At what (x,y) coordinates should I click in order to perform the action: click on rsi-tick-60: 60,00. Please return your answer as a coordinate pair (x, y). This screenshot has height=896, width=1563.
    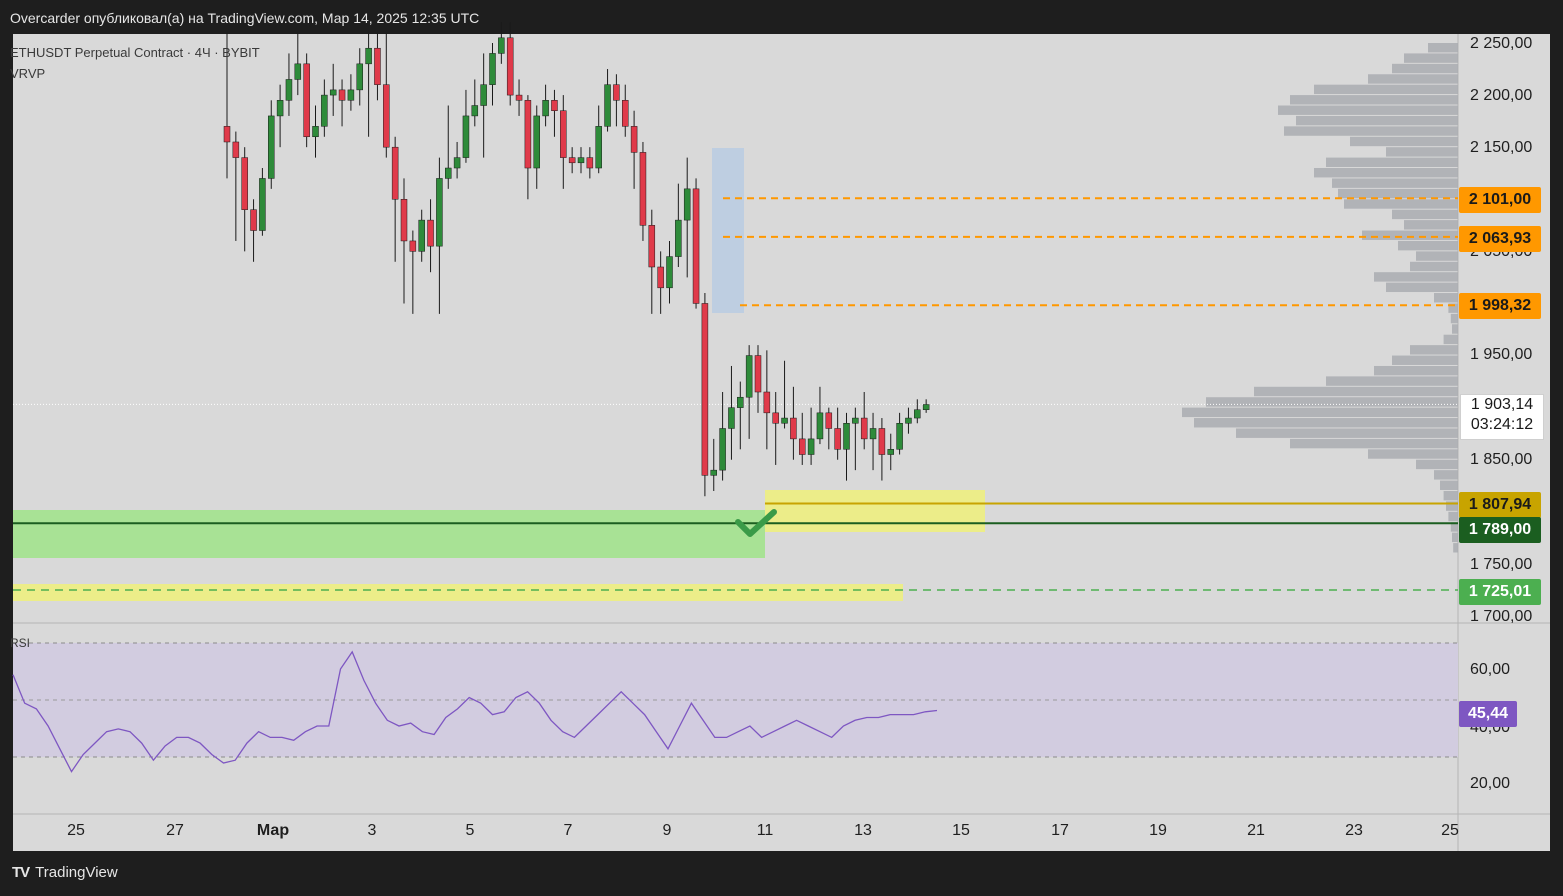
    Looking at the image, I should click on (1490, 669).